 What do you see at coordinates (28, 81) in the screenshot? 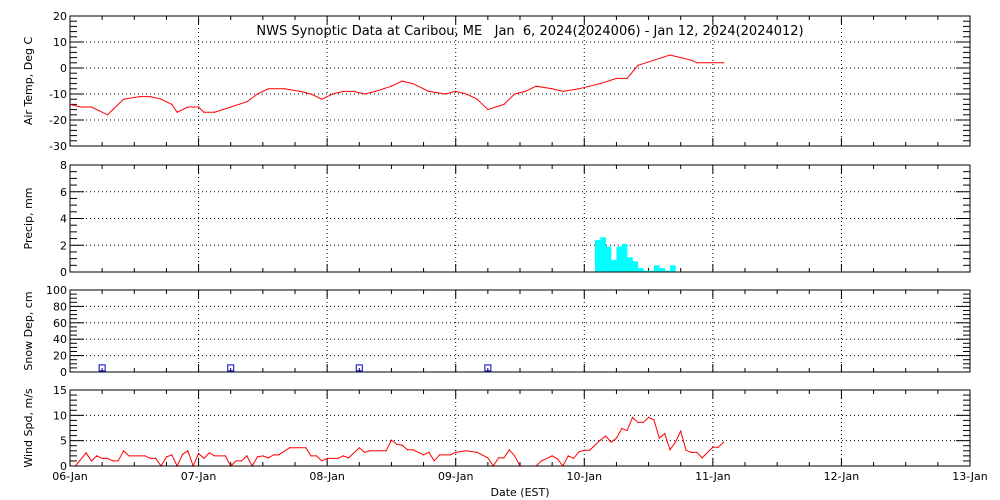
I see `y-axis-label: Air Temp, Deg C` at bounding box center [28, 81].